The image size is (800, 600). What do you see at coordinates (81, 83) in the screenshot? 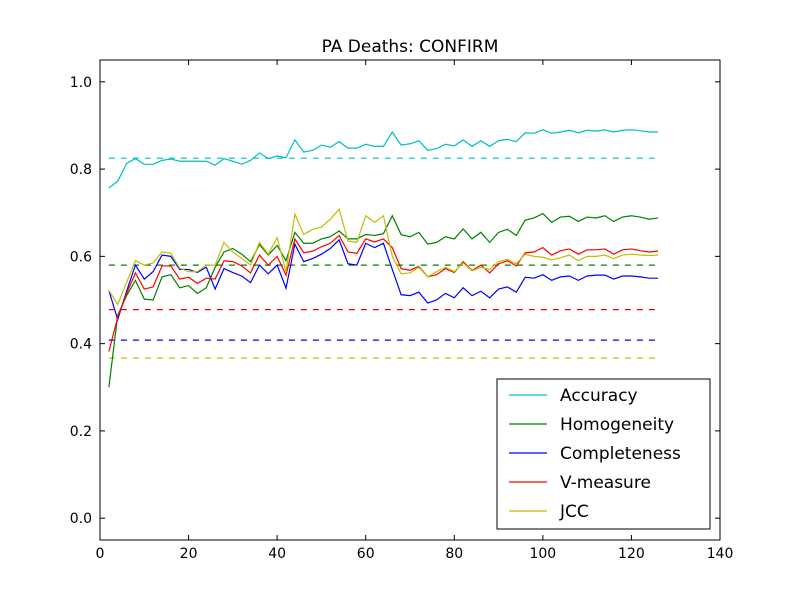
I see `y-tick-label: 1.0` at bounding box center [81, 83].